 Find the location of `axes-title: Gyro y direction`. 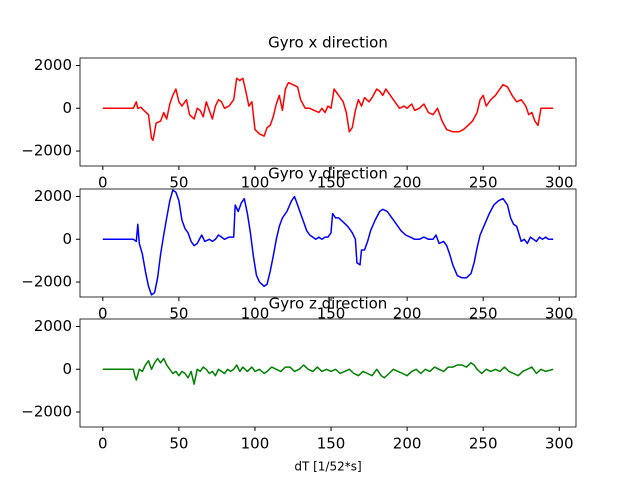

axes-title: Gyro y direction is located at coordinates (328, 174).